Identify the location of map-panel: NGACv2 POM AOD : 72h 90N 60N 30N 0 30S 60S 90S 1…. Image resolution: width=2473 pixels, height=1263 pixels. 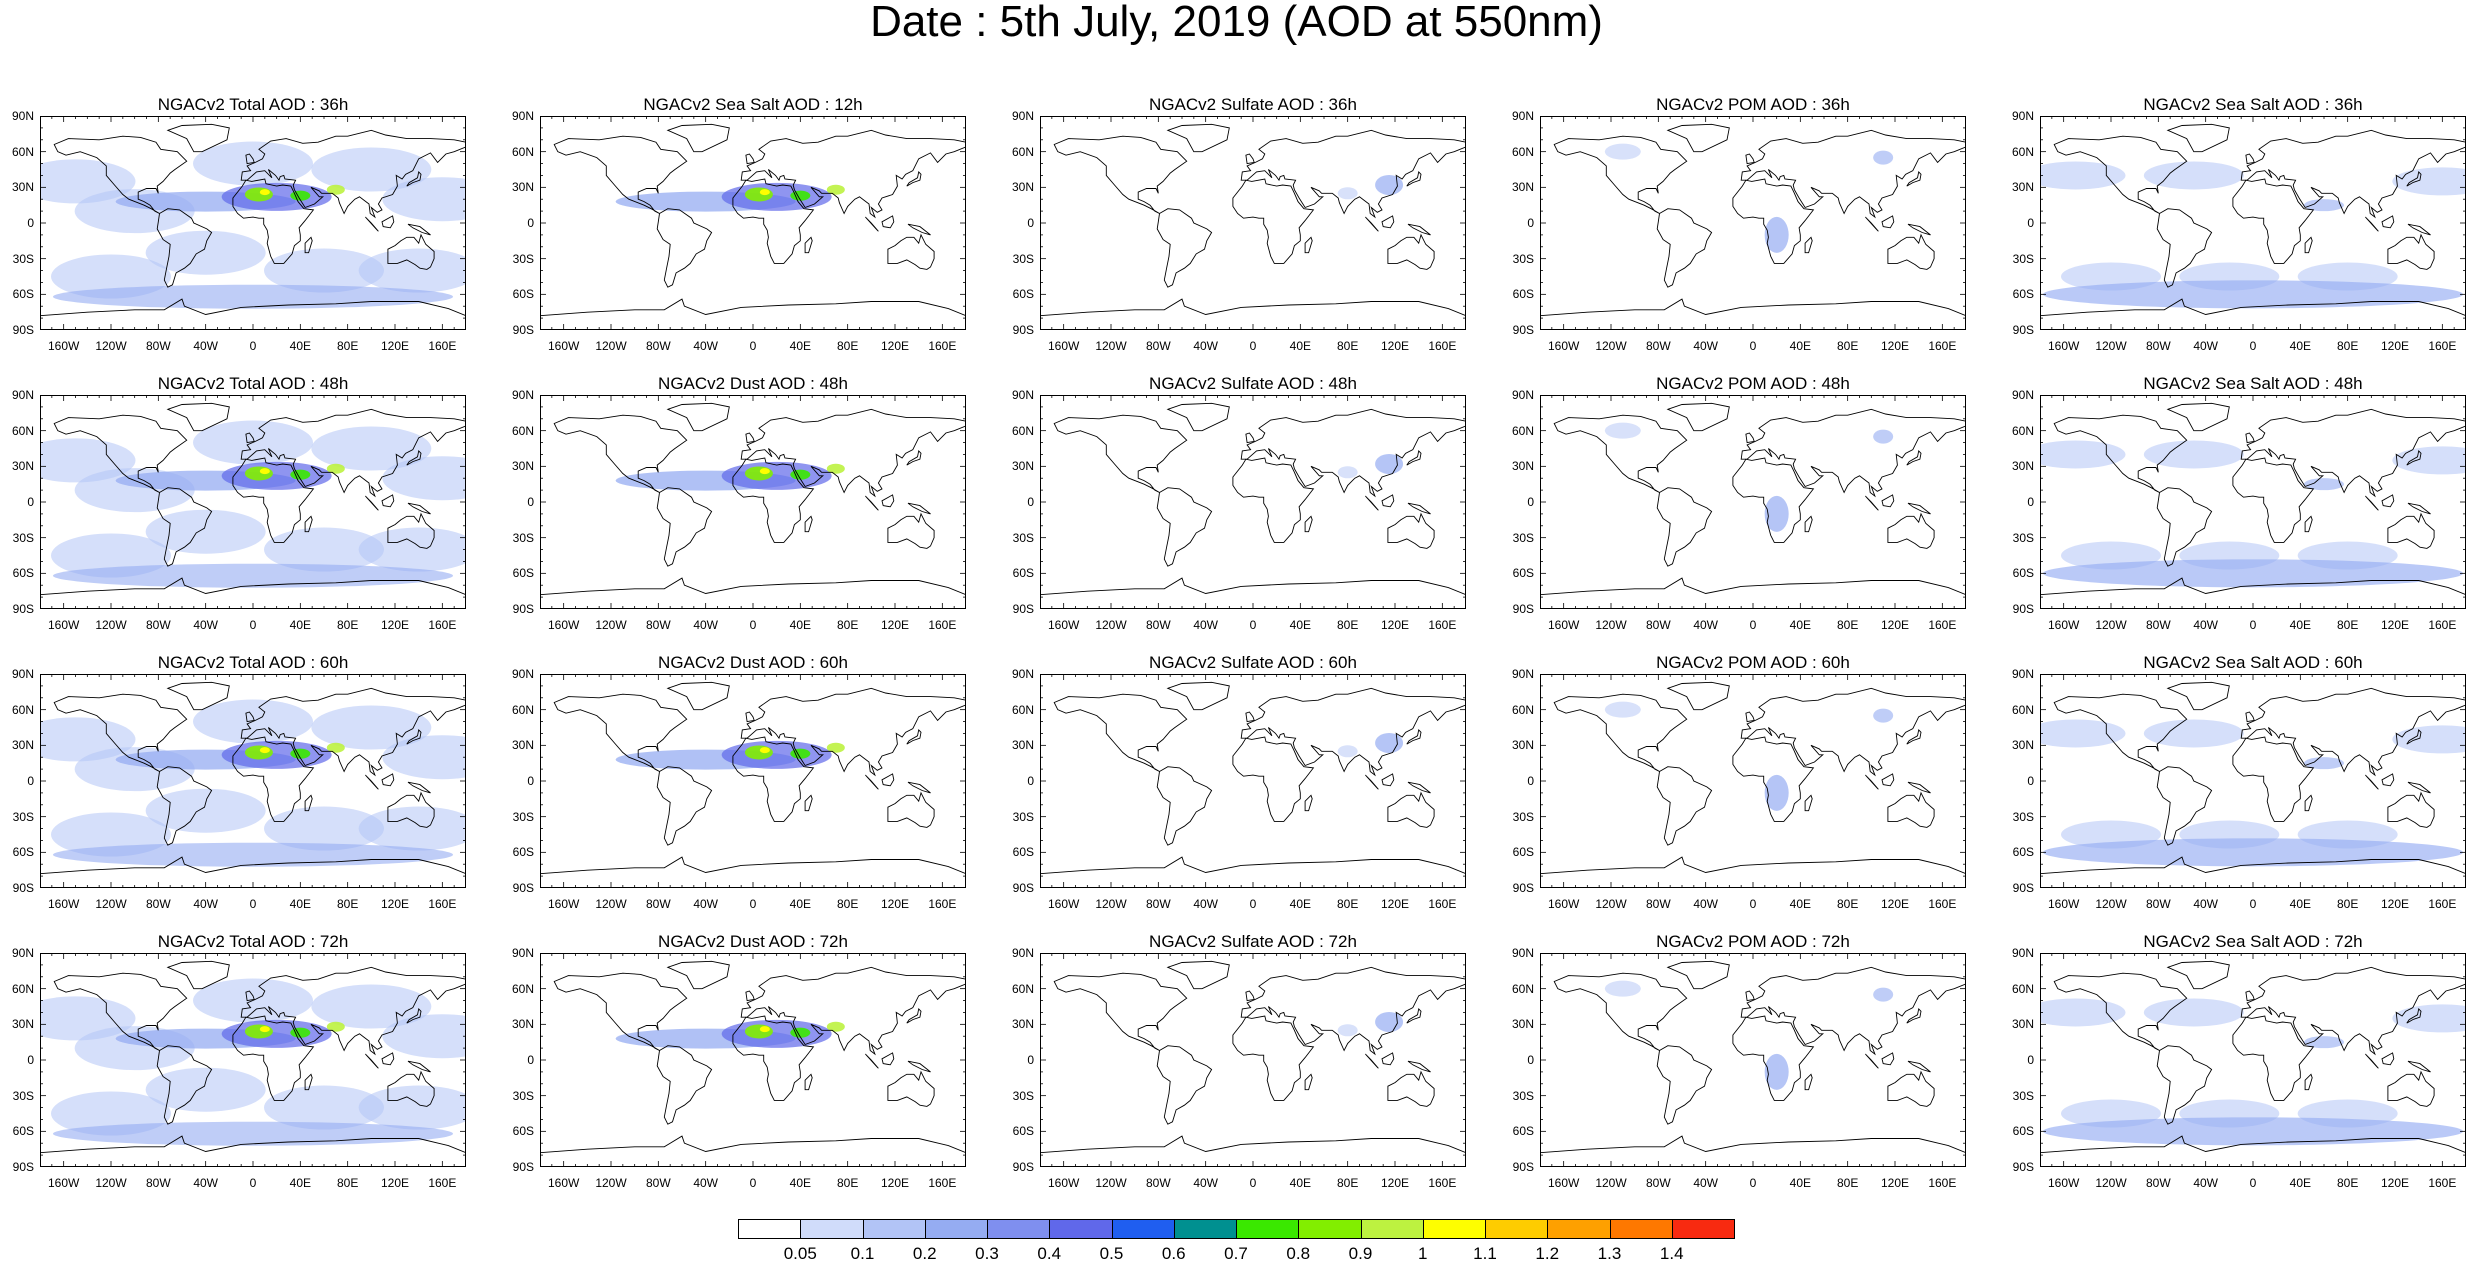
(1739, 1063).